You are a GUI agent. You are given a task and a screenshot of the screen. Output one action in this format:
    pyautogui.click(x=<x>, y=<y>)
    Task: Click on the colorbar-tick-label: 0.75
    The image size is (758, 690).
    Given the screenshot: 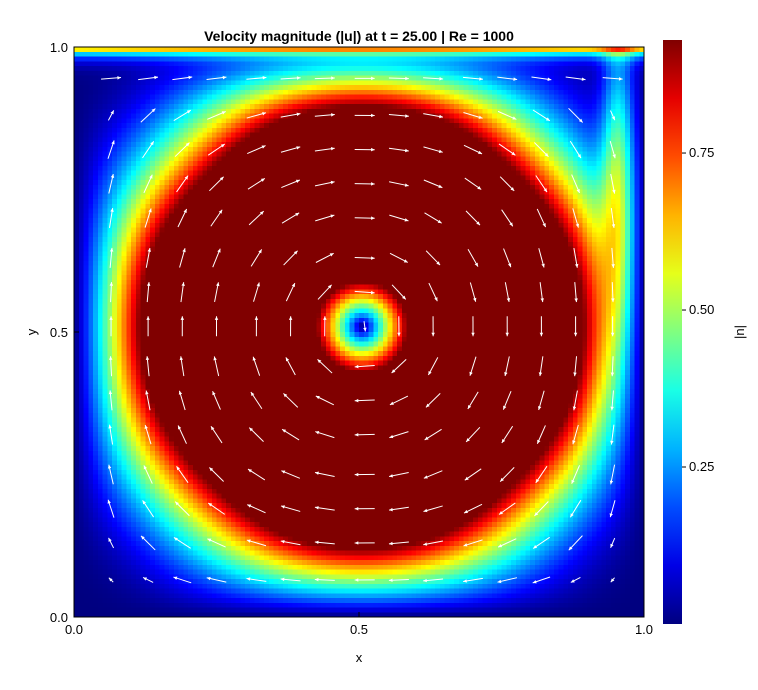 What is the action you would take?
    pyautogui.click(x=701, y=152)
    